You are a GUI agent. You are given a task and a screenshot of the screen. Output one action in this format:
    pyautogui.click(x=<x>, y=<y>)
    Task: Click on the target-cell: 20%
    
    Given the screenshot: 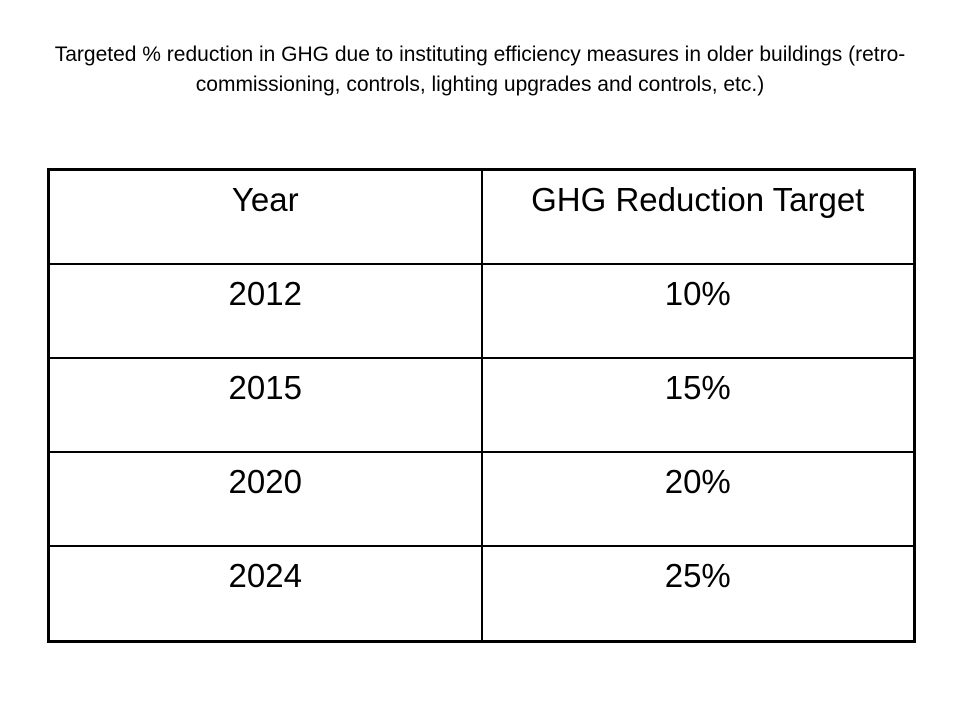 What is the action you would take?
    pyautogui.click(x=698, y=498)
    